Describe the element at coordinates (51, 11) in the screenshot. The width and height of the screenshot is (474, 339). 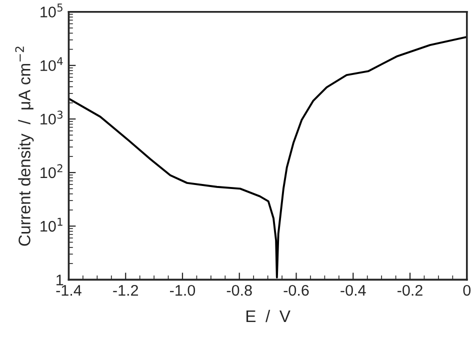
I see `y-tick-label: 10$^{5}$` at that location.